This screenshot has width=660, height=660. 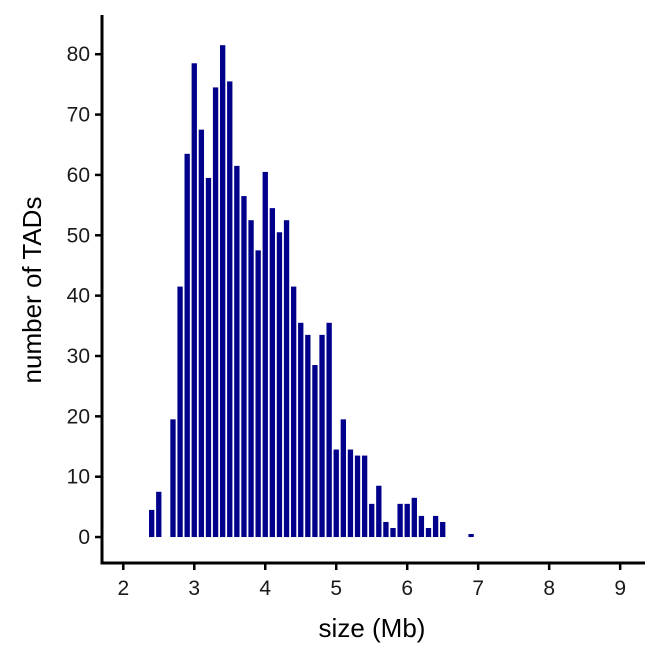 What do you see at coordinates (336, 588) in the screenshot?
I see `x-tick-label: 5` at bounding box center [336, 588].